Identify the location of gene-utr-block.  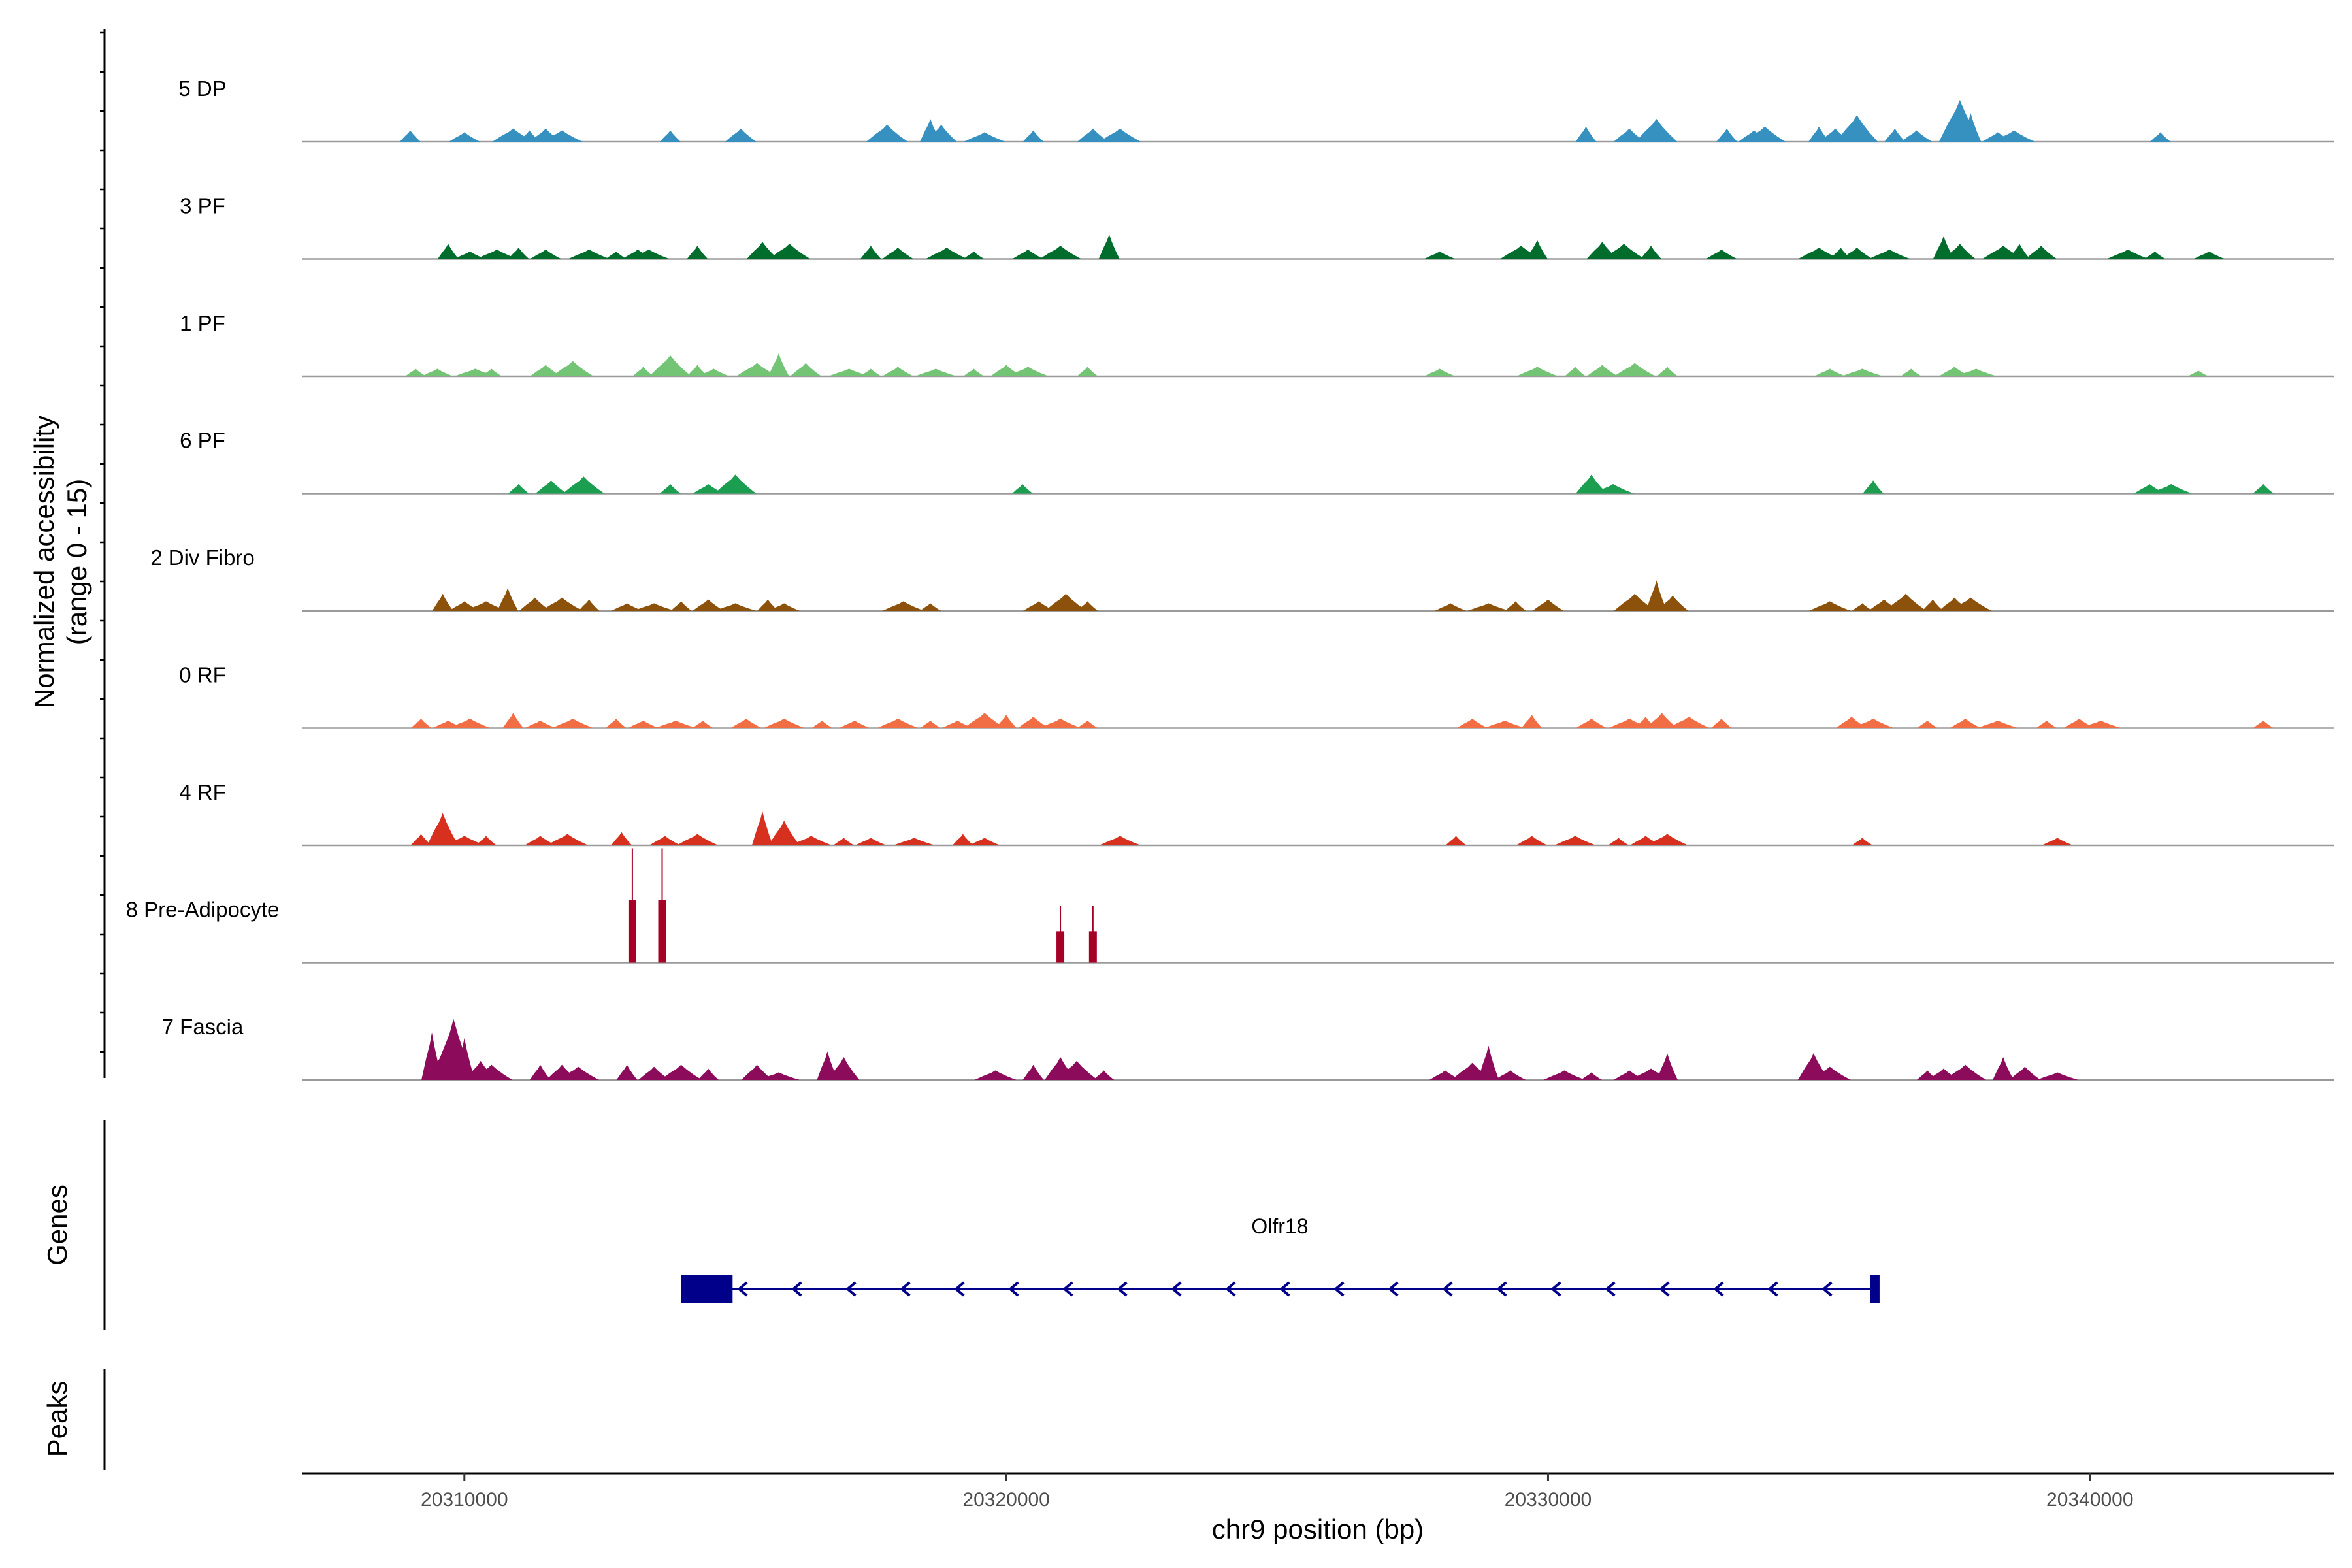
(1875, 1289).